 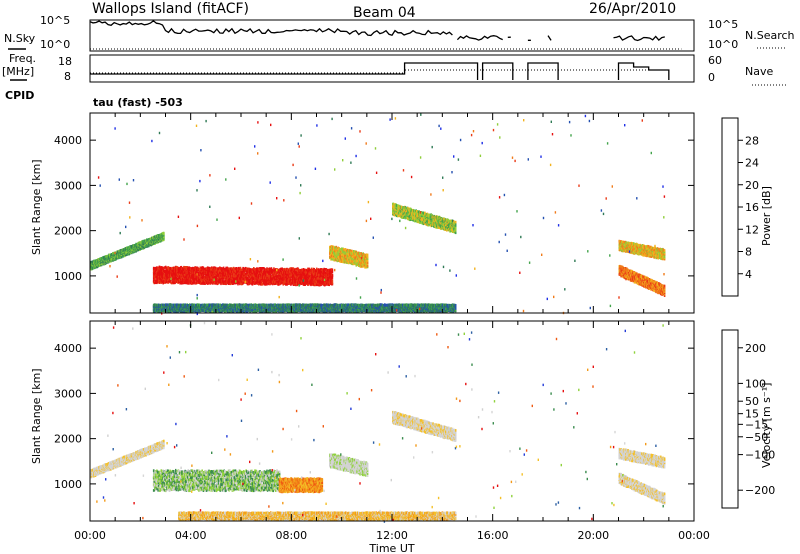 I want to click on nsky-axis-bottom: 10^0, so click(x=55, y=44).